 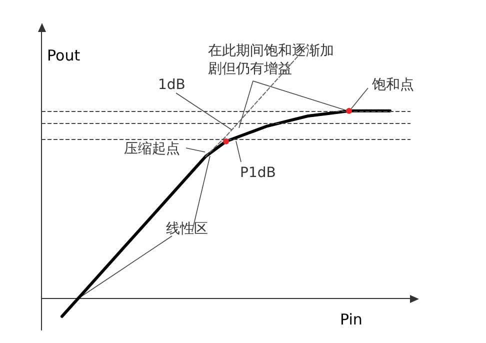 I want to click on annotation: 饱和点, so click(x=392, y=85).